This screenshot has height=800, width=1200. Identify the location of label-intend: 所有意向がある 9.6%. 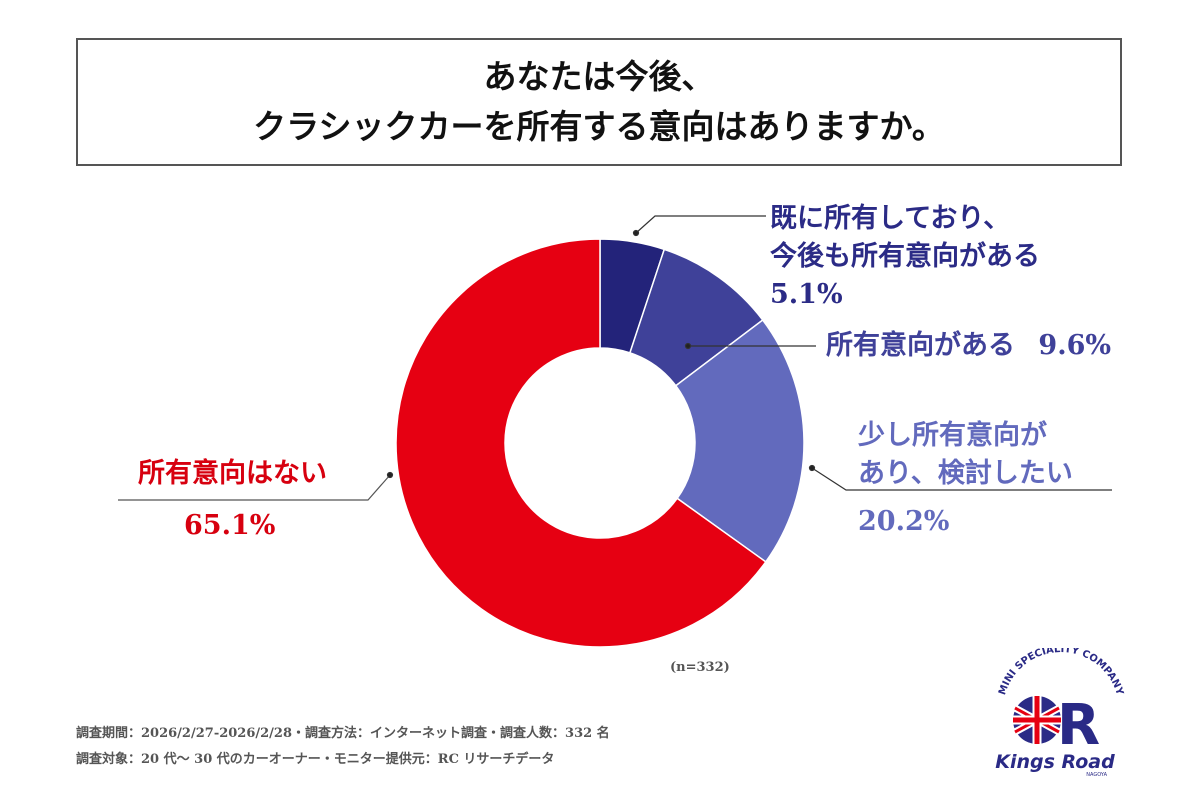
(968, 346).